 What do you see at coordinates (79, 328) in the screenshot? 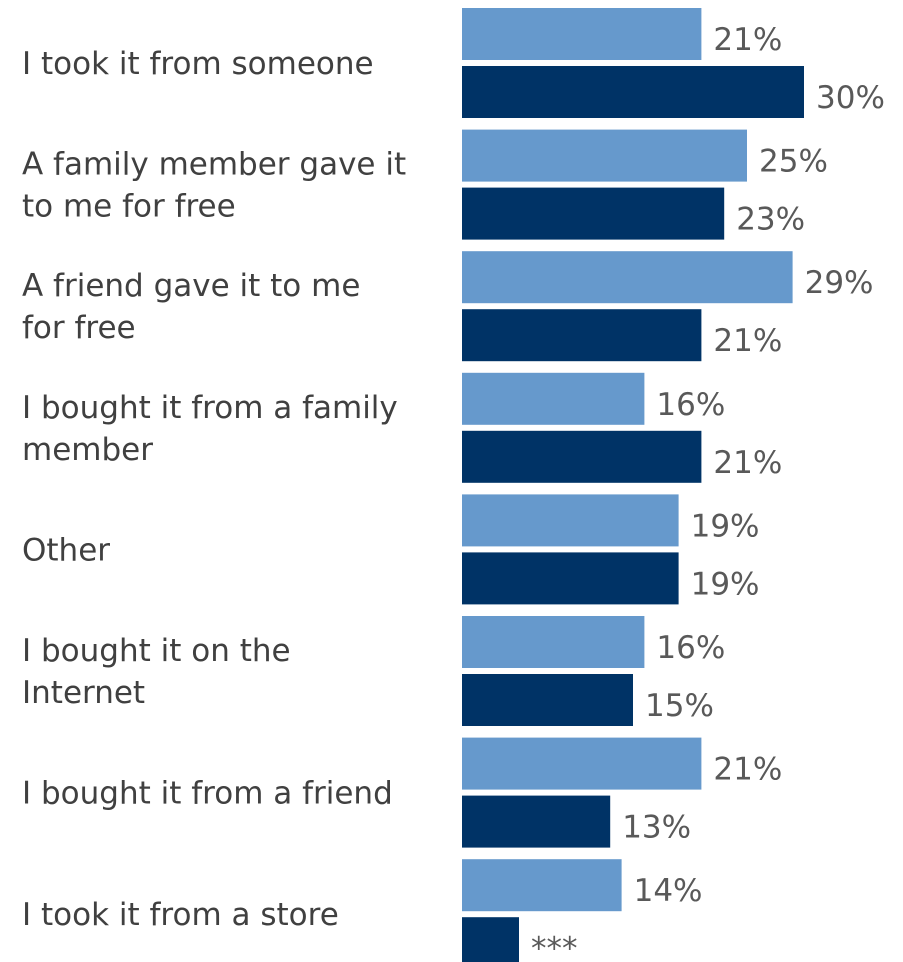
I see `category-label-3-line-2: for free` at bounding box center [79, 328].